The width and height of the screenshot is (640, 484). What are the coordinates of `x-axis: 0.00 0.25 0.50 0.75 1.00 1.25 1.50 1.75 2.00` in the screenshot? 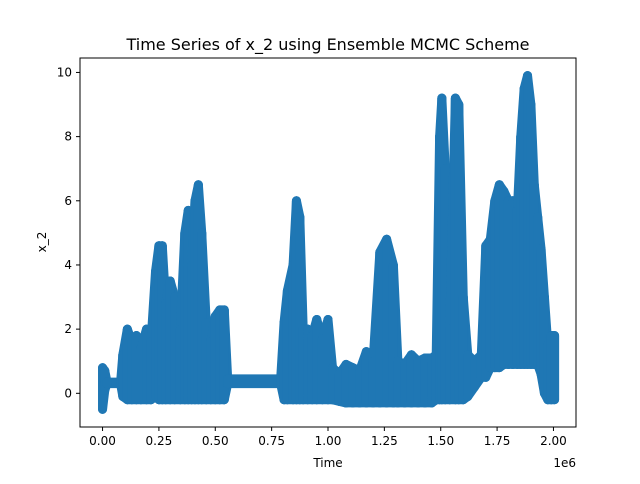 It's located at (328, 437).